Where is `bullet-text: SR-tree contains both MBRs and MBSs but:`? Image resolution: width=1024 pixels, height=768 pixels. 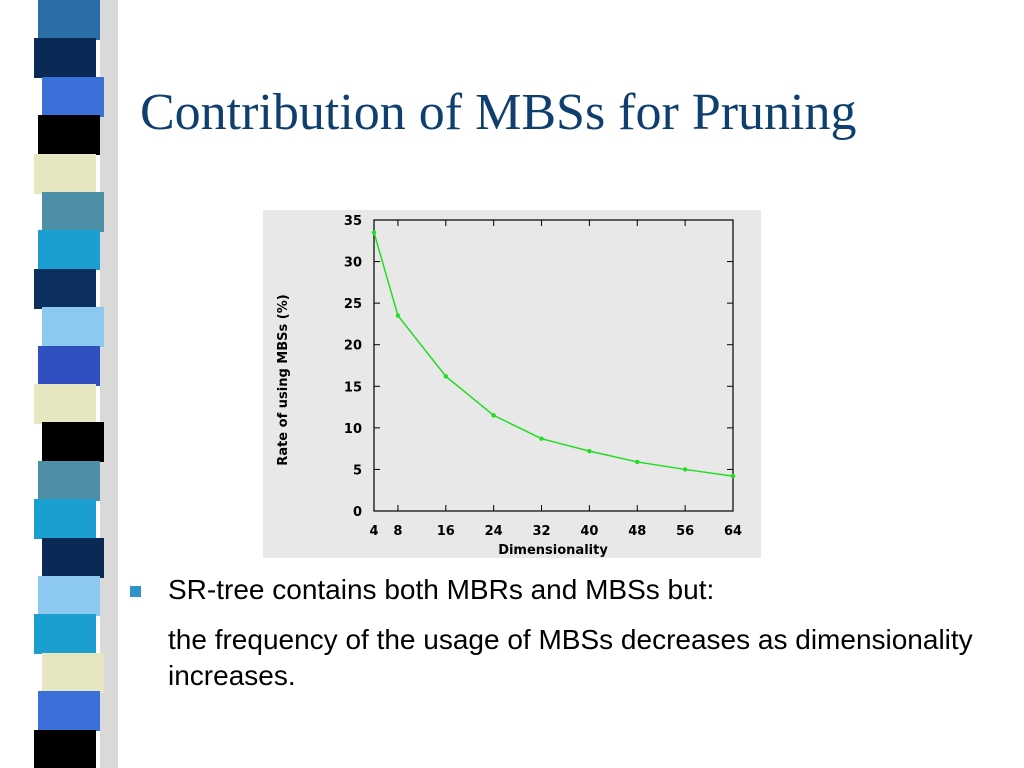 bullet-text: SR-tree contains both MBRs and MBSs but: is located at coordinates (441, 589).